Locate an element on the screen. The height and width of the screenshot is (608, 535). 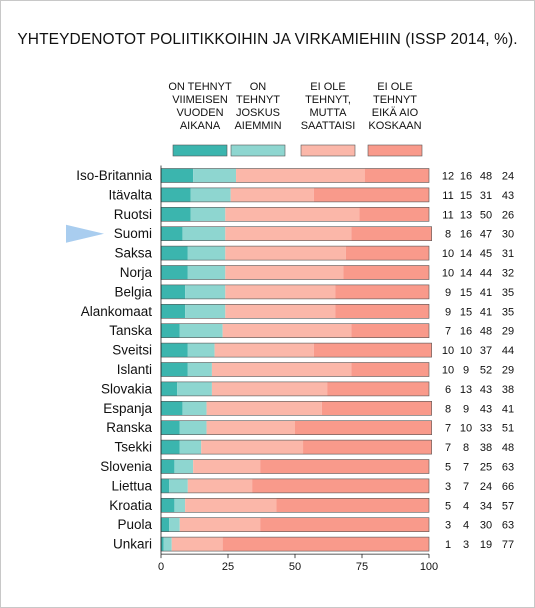
legend-label-line: TEHNYT, is located at coordinates (328, 100).